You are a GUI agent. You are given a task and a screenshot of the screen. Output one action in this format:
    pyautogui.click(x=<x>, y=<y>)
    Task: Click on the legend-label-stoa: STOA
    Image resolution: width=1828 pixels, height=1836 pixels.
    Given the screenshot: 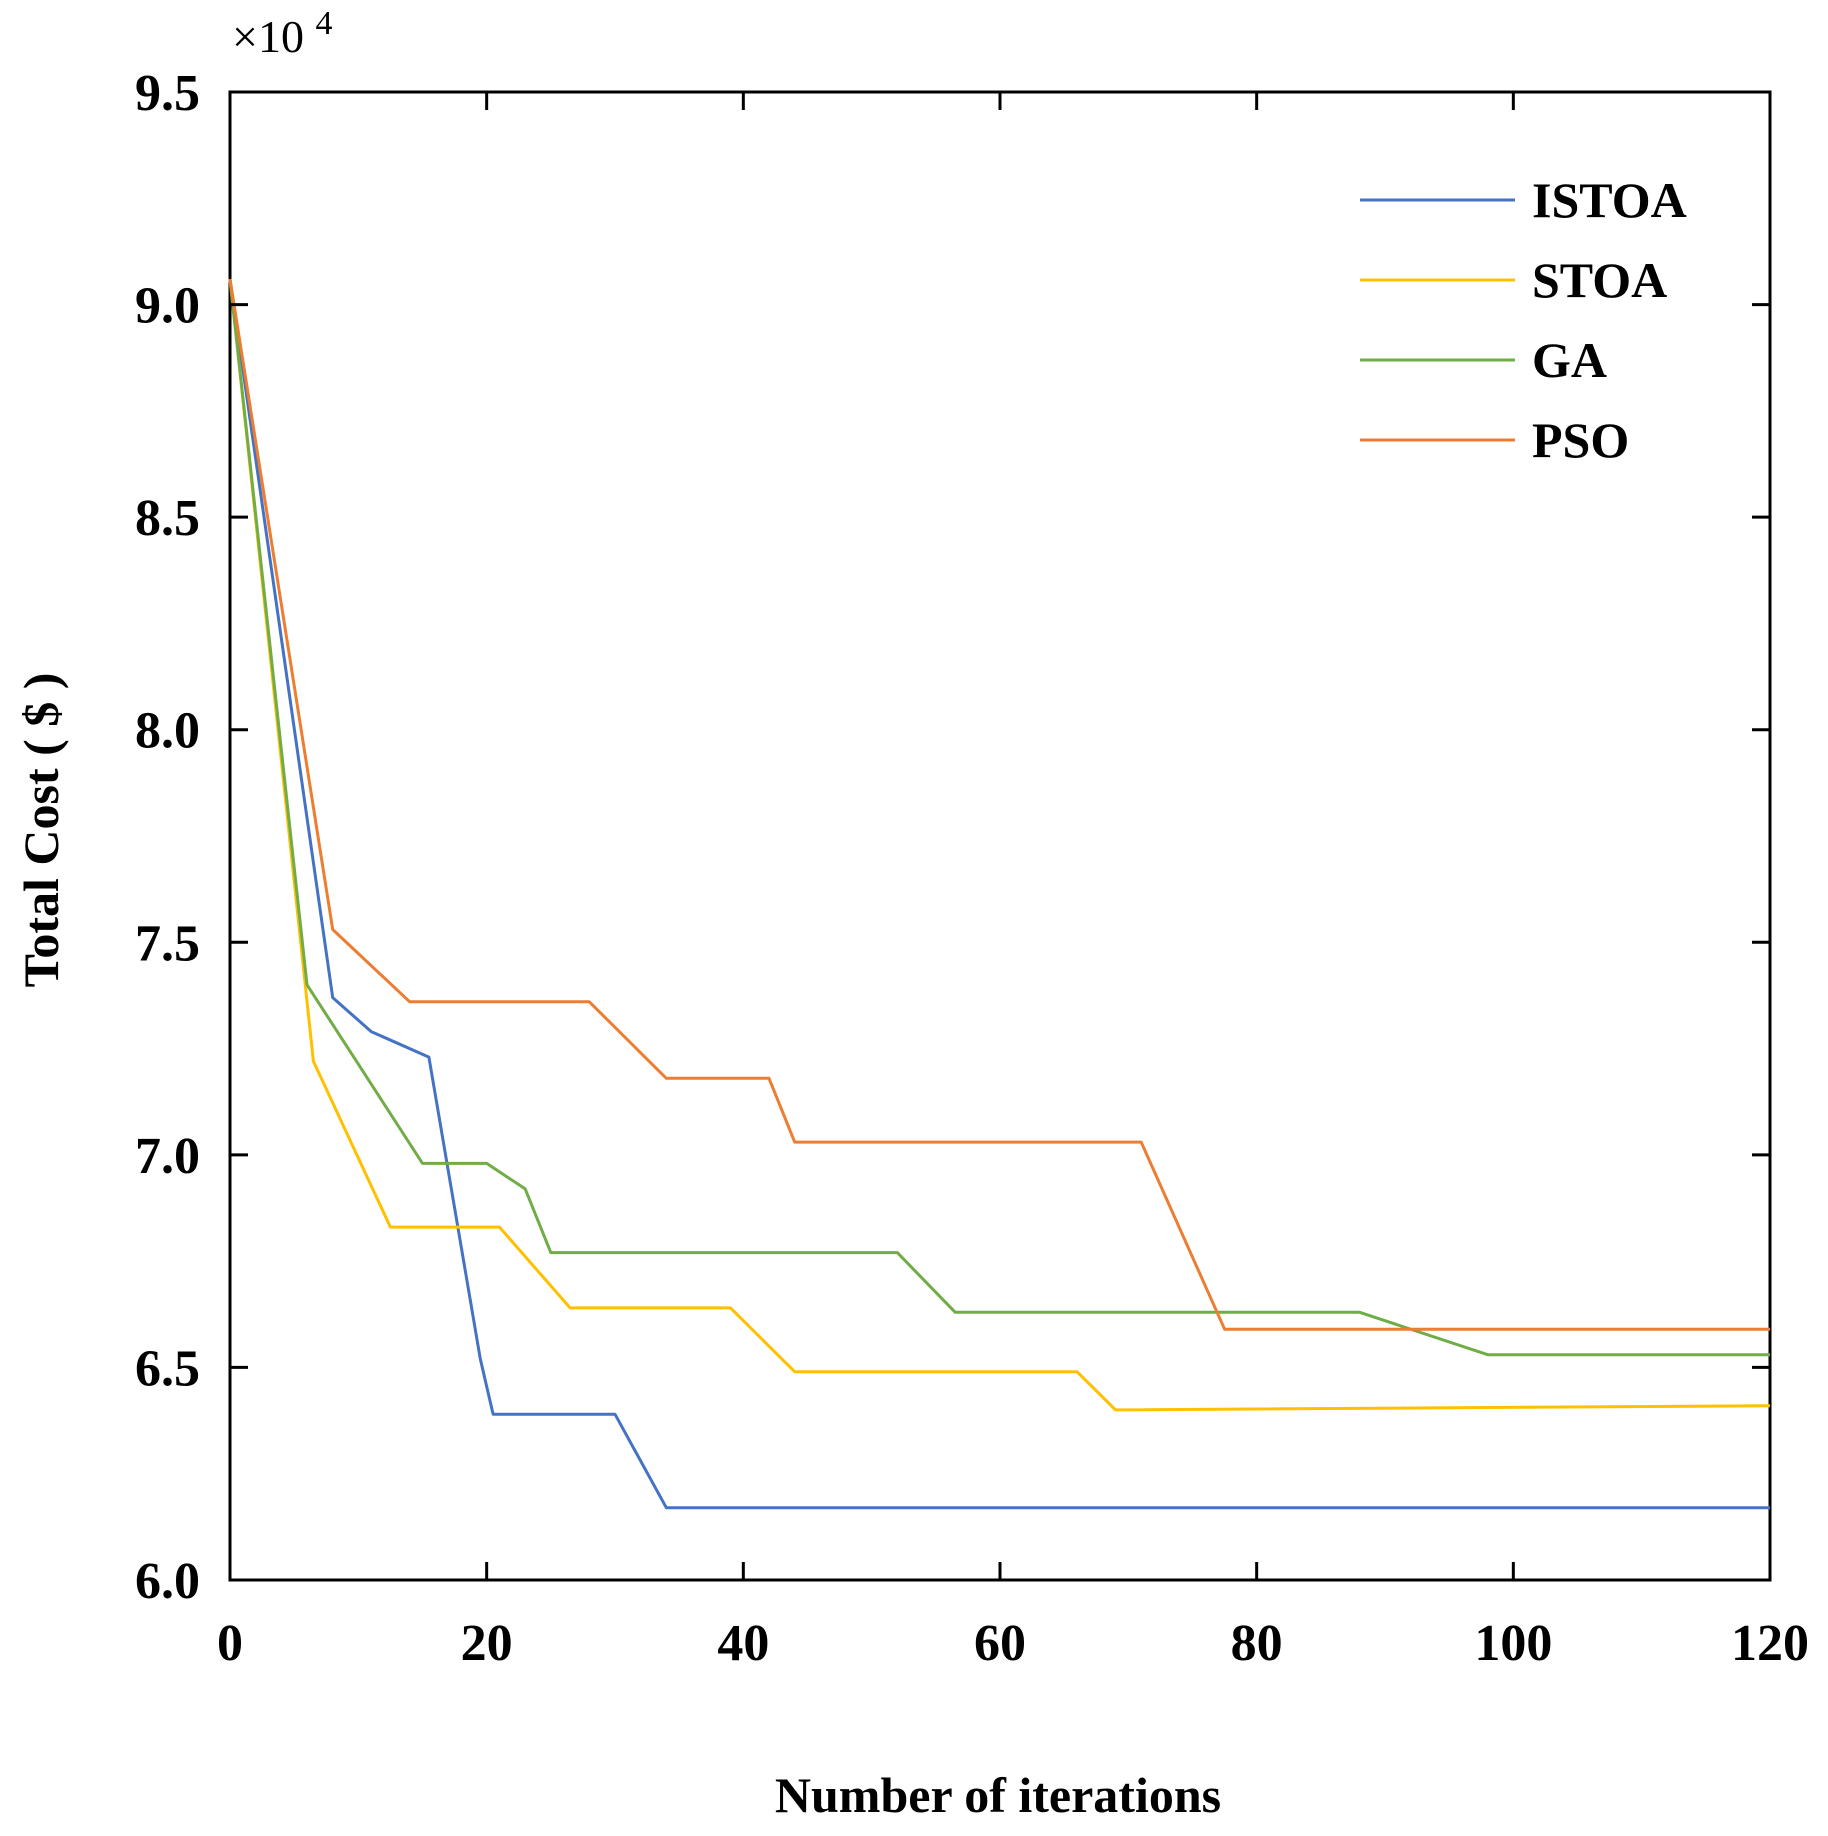 What is the action you would take?
    pyautogui.click(x=1599, y=280)
    